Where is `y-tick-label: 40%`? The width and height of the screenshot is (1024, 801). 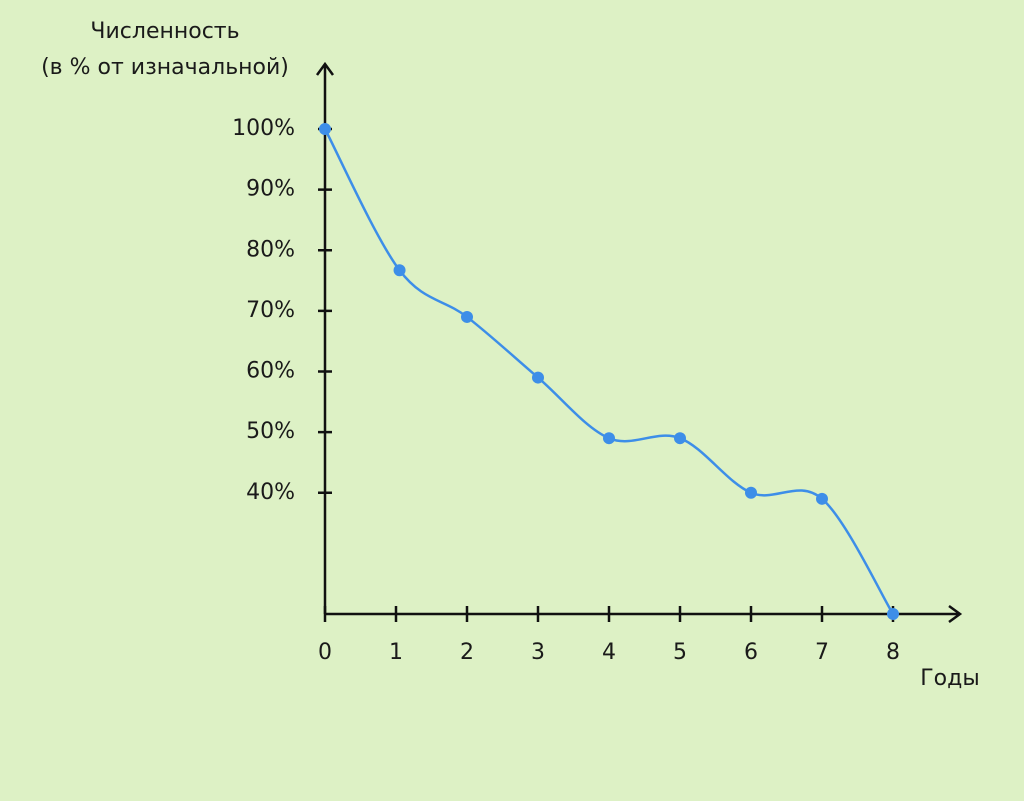 y-tick-label: 40% is located at coordinates (270, 492).